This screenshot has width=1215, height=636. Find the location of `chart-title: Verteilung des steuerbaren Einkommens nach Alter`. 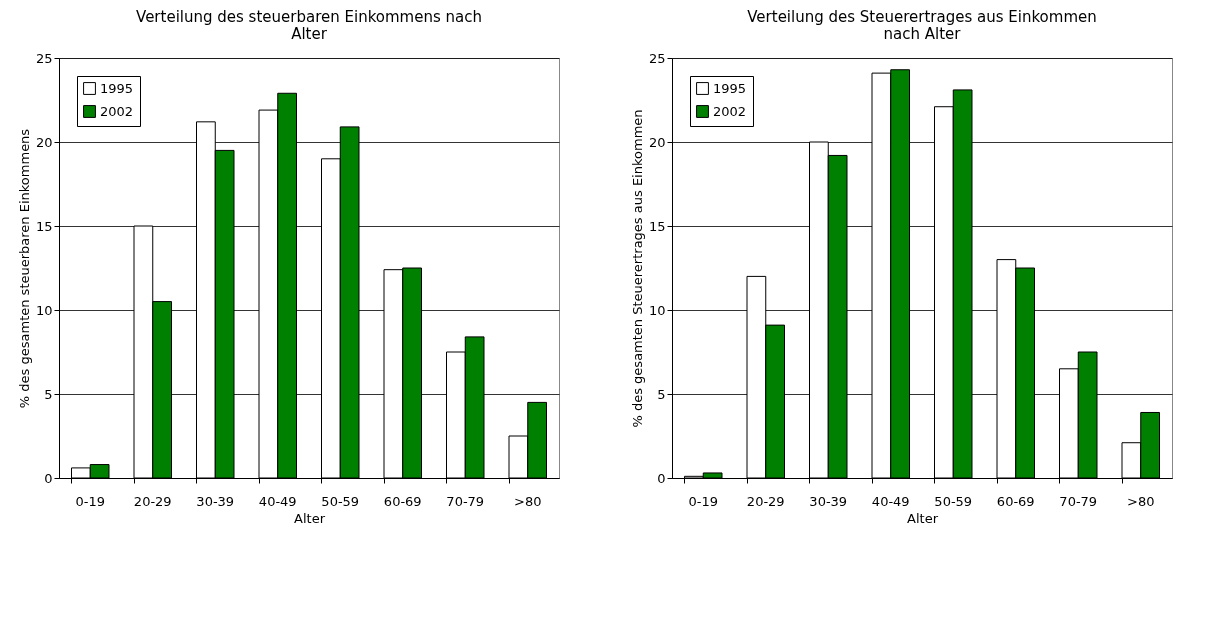

chart-title: Verteilung des steuerbaren Einkommens nach Alter is located at coordinates (309, 25).